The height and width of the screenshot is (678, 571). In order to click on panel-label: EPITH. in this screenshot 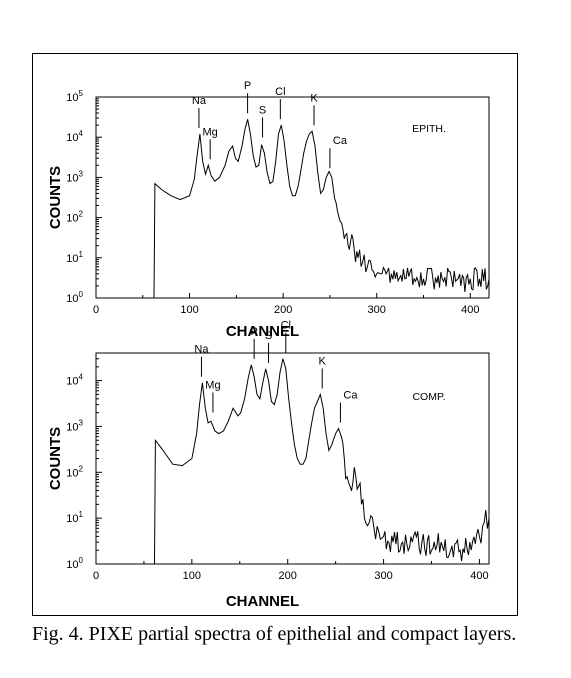, I will do `click(429, 129)`.